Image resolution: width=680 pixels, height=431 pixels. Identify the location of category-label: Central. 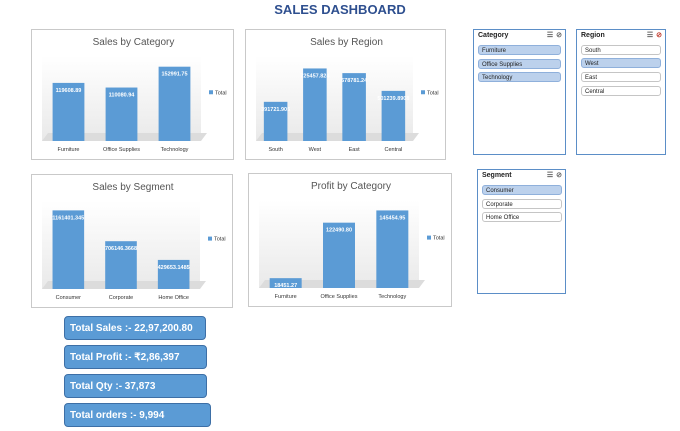
(394, 150).